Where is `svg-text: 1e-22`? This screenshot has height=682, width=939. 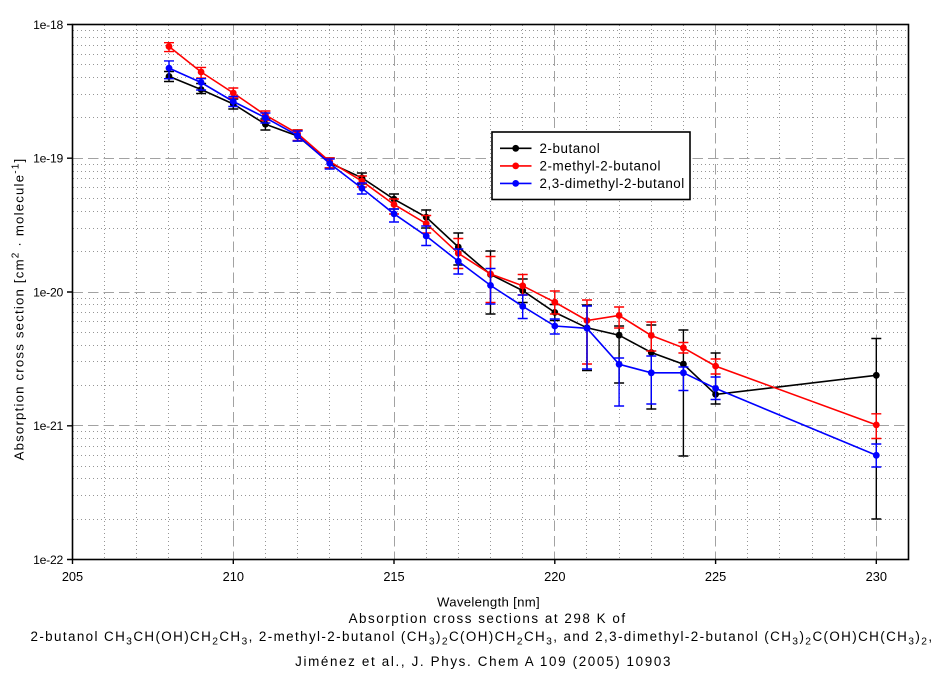 svg-text: 1e-22 is located at coordinates (48, 560).